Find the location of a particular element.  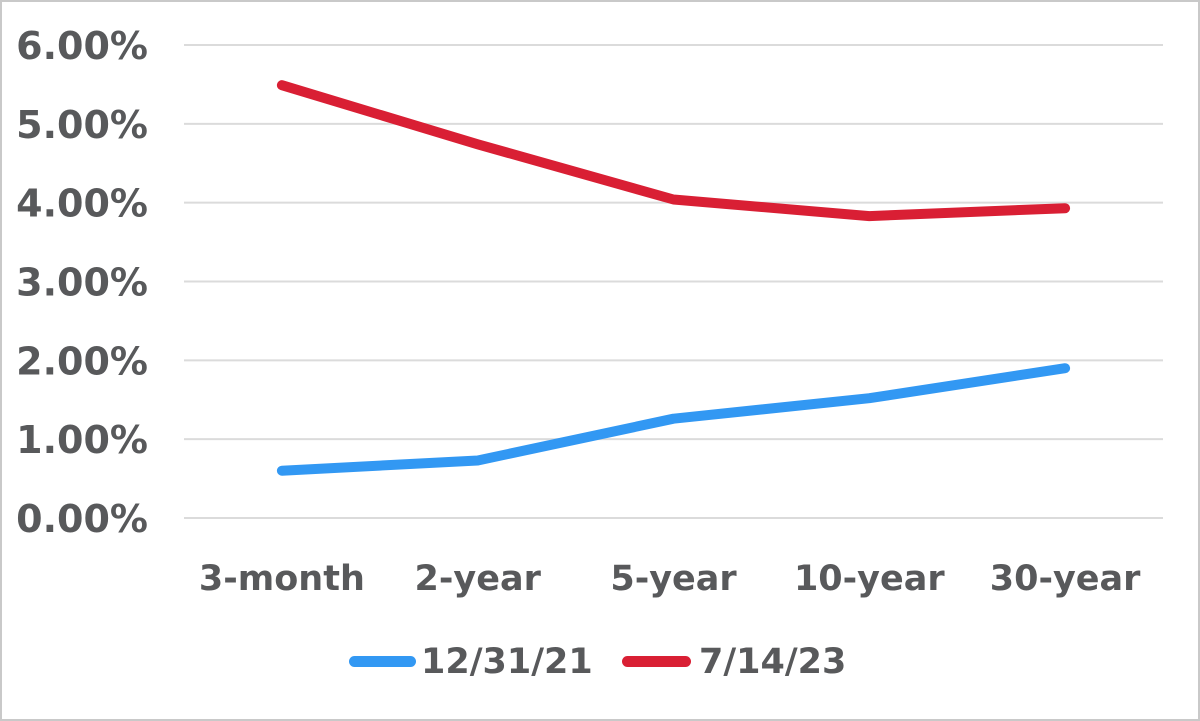

y-tick-label: 3.00% is located at coordinates (82, 283).